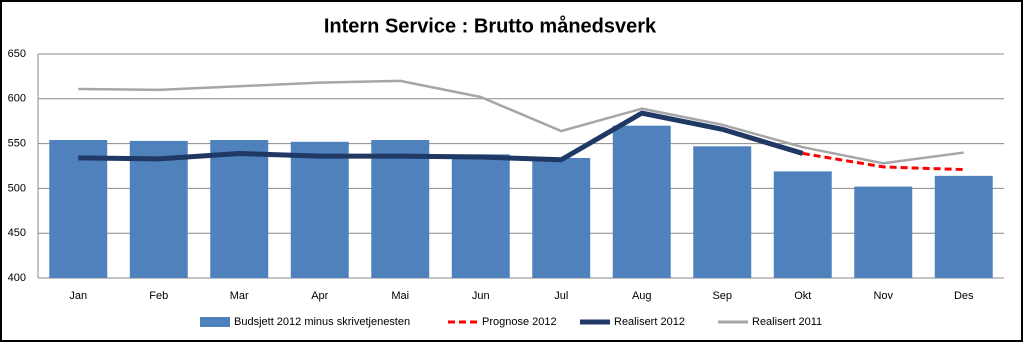  What do you see at coordinates (802, 296) in the screenshot?
I see `x-tick-label: Okt` at bounding box center [802, 296].